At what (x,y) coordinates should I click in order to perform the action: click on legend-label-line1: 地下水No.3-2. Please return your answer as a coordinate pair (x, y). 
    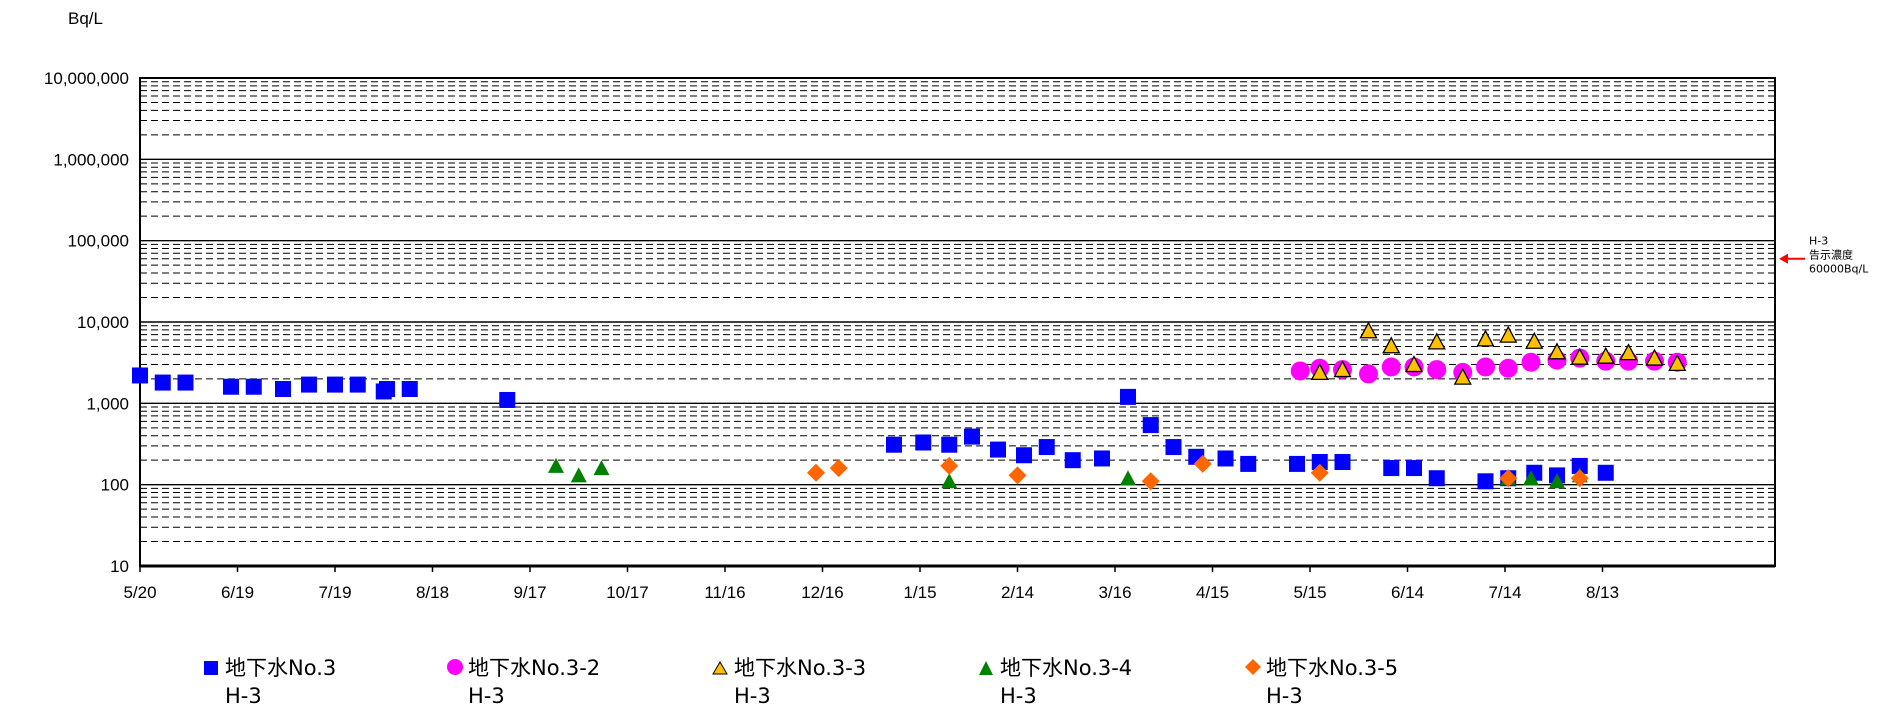
    Looking at the image, I should click on (534, 668).